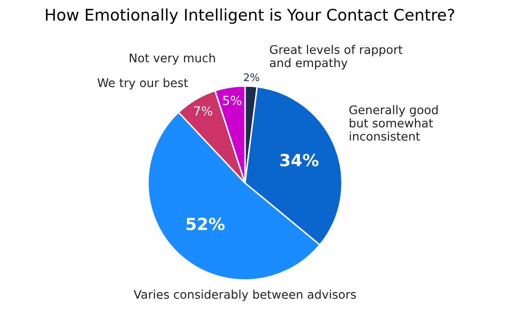  I want to click on chart-title: How Emotionally Intelligent is Your Contact Centre?, so click(250, 16).